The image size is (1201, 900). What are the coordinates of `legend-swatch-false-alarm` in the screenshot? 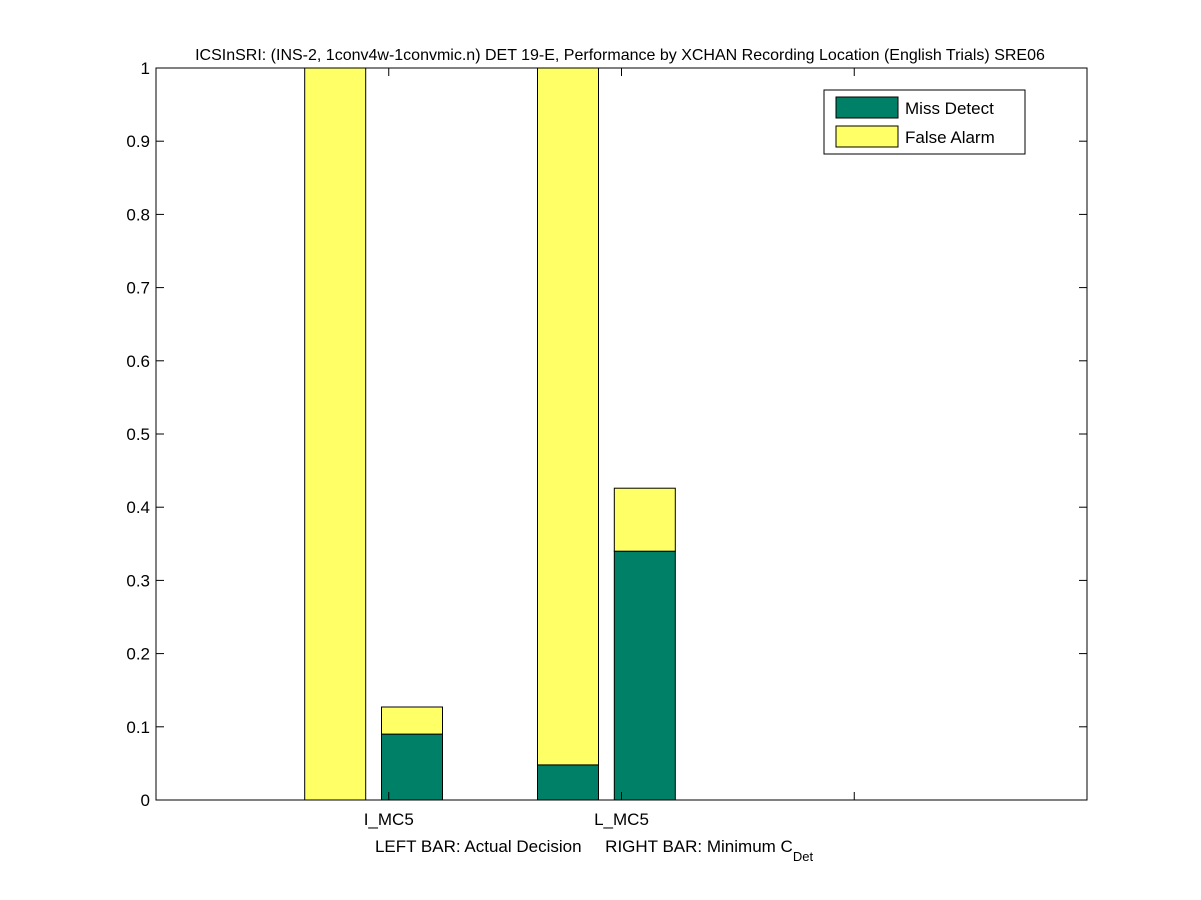 It's located at (867, 136).